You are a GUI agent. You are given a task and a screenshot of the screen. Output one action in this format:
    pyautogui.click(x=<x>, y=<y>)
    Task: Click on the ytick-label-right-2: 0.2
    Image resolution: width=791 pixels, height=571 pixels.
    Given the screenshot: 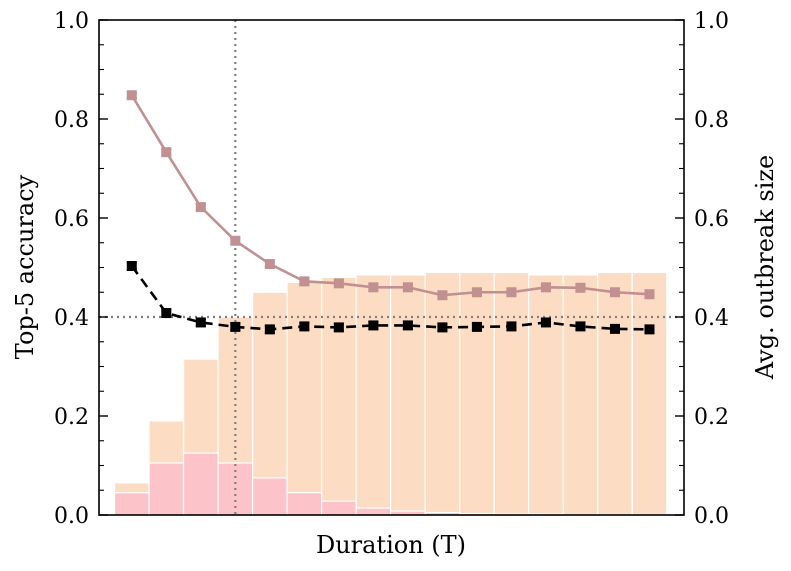 What is the action you would take?
    pyautogui.click(x=711, y=417)
    